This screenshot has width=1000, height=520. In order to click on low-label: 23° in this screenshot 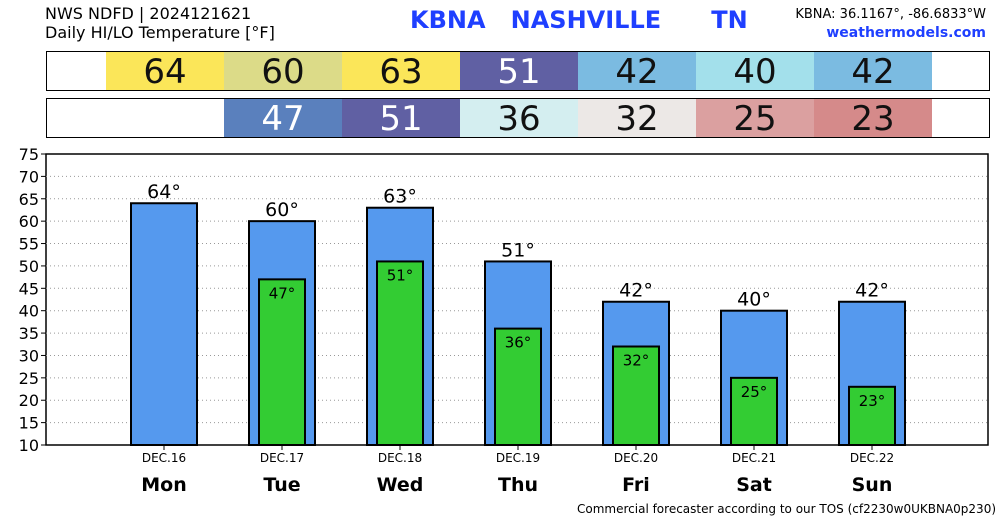, I will do `click(872, 401)`.